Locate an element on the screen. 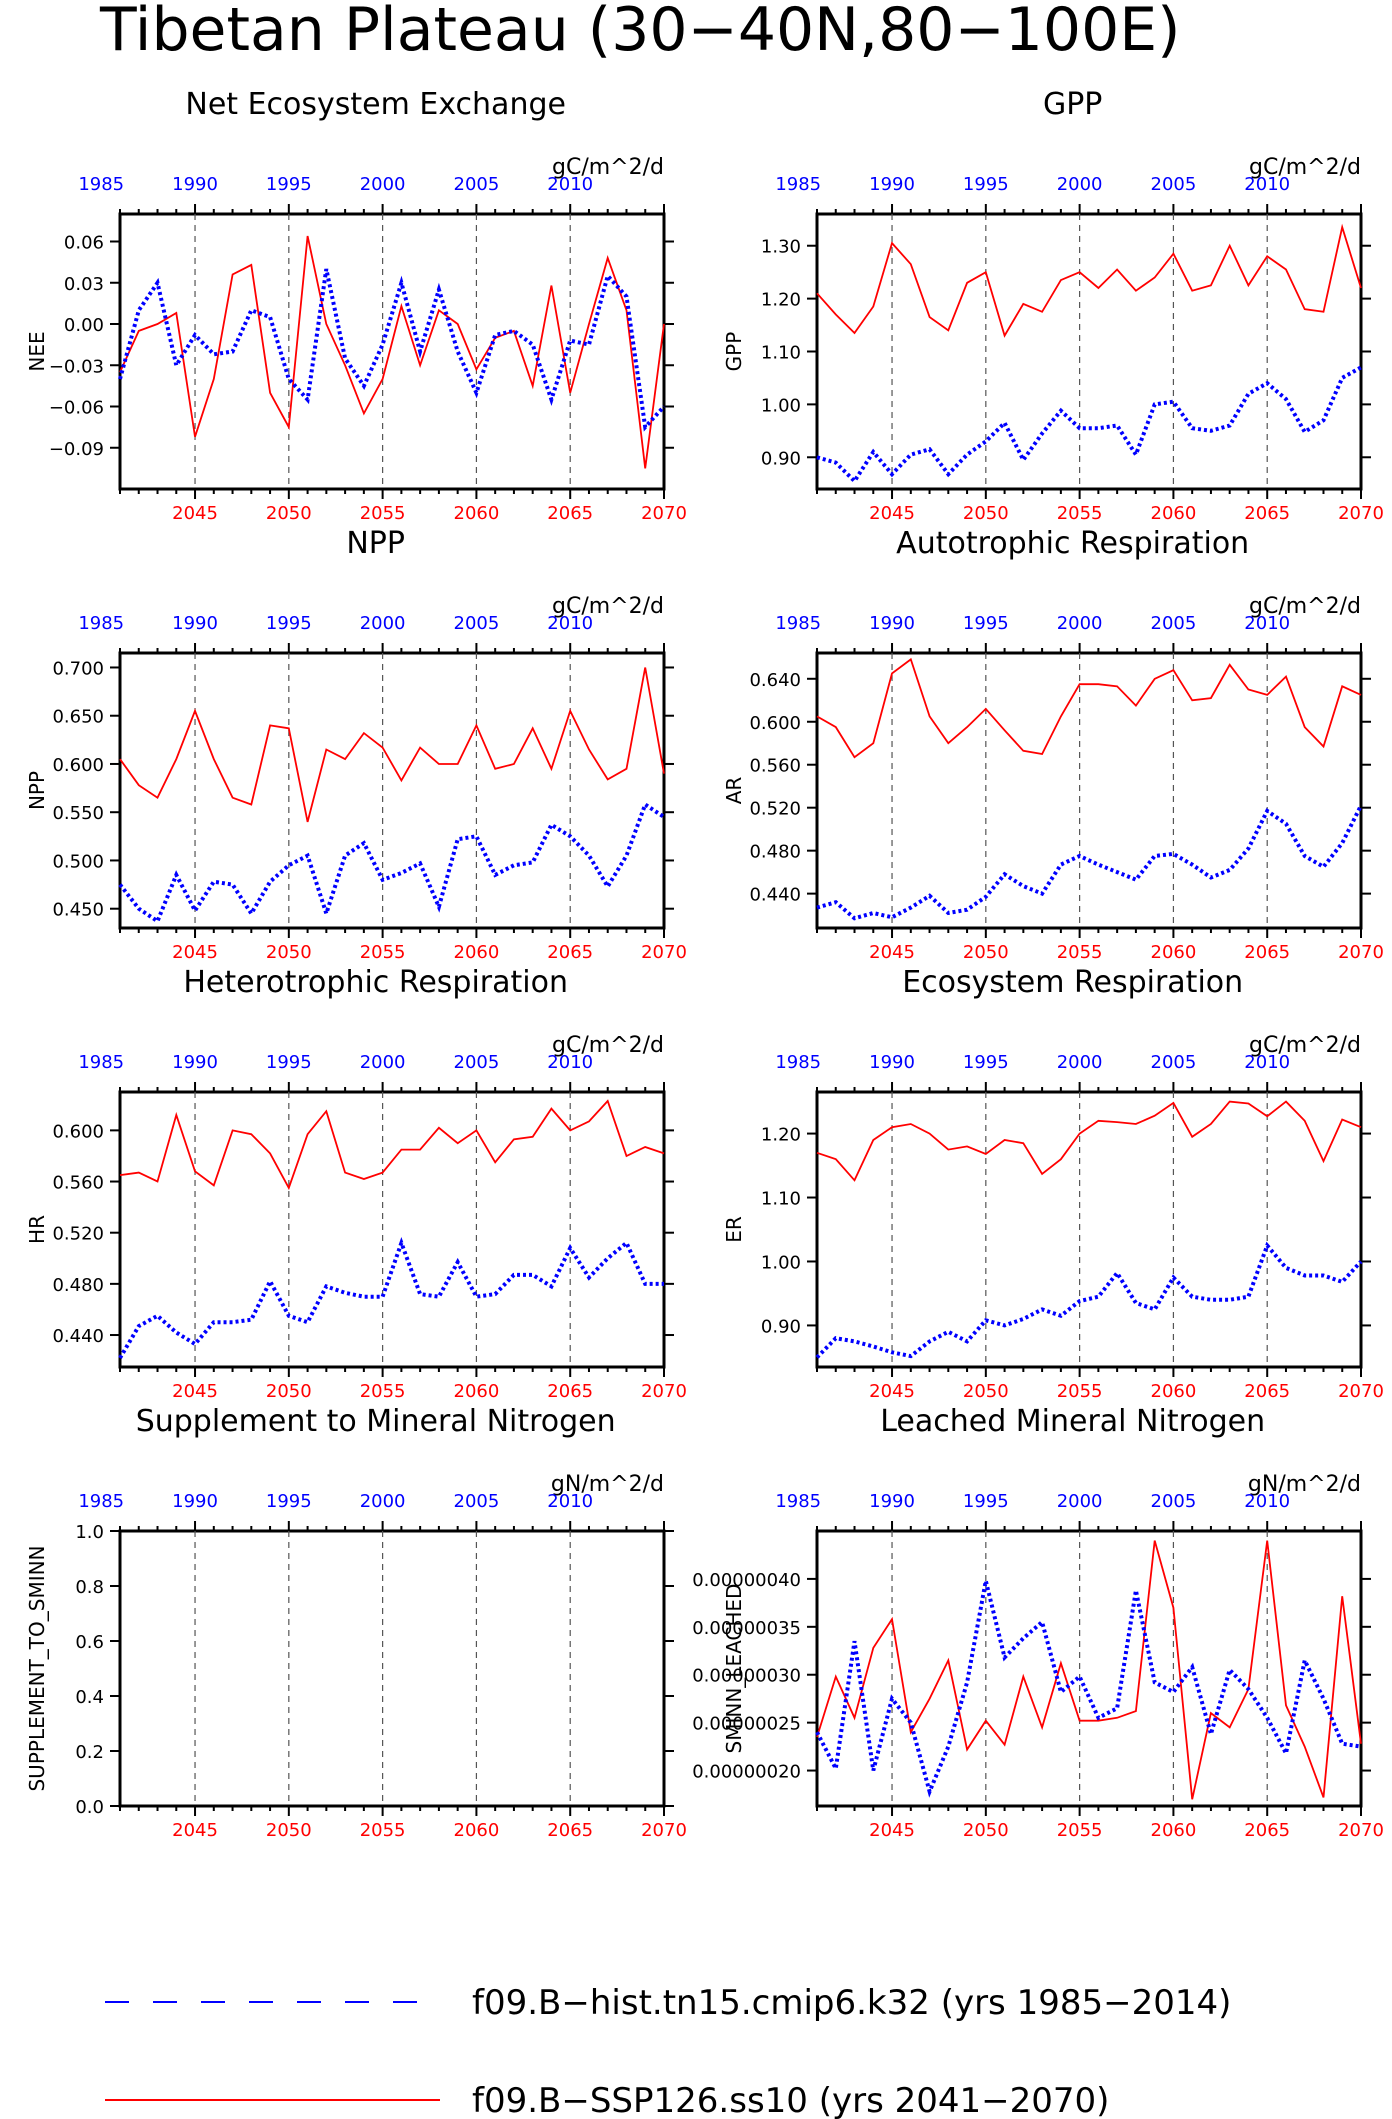  units-label: gN/m^2/d is located at coordinates (607, 1484).